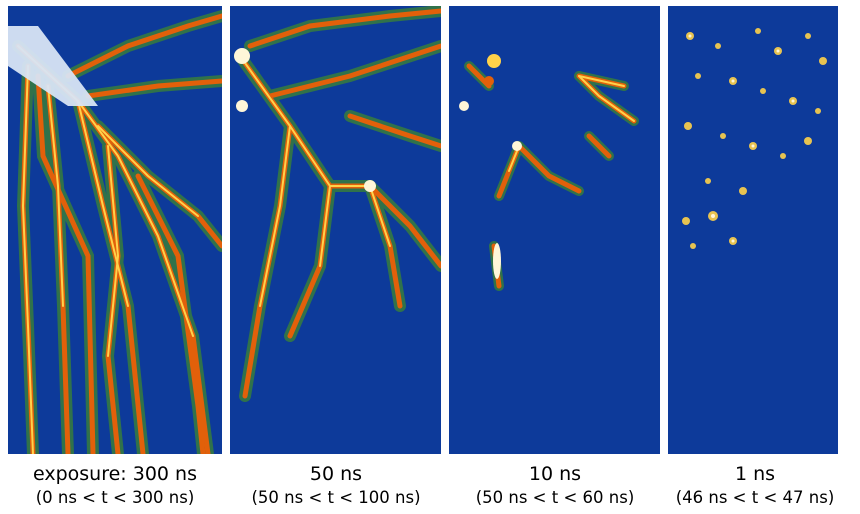 The image size is (860, 514). What do you see at coordinates (755, 474) in the screenshot?
I see `exposure-label: 1 ns` at bounding box center [755, 474].